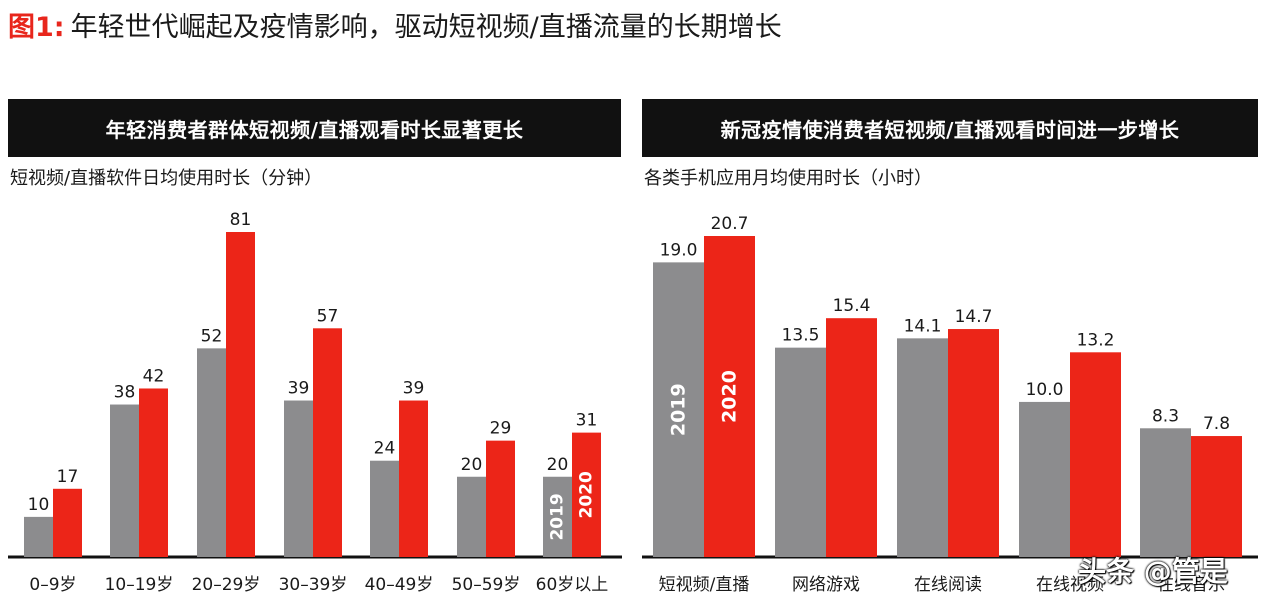  Describe the element at coordinates (154, 376) in the screenshot. I see `chart1-value-label: 42` at that location.